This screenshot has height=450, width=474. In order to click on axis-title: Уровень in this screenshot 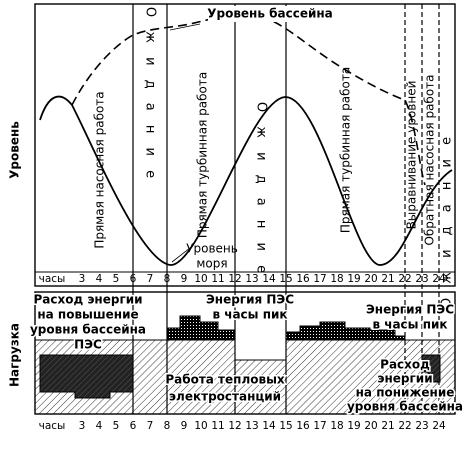, I will do `click(15, 150)`.